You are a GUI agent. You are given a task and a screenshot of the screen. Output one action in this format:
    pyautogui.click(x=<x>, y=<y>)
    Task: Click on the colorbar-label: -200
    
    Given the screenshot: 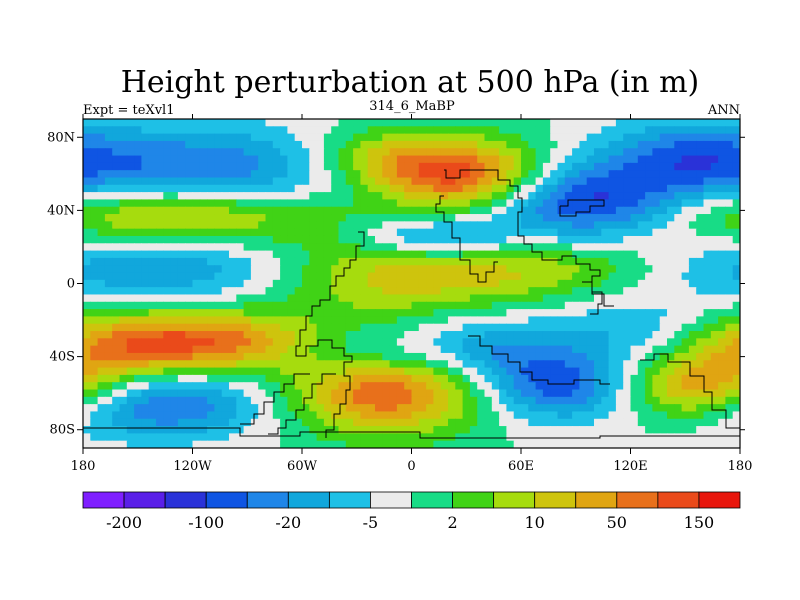 What is the action you would take?
    pyautogui.click(x=124, y=522)
    